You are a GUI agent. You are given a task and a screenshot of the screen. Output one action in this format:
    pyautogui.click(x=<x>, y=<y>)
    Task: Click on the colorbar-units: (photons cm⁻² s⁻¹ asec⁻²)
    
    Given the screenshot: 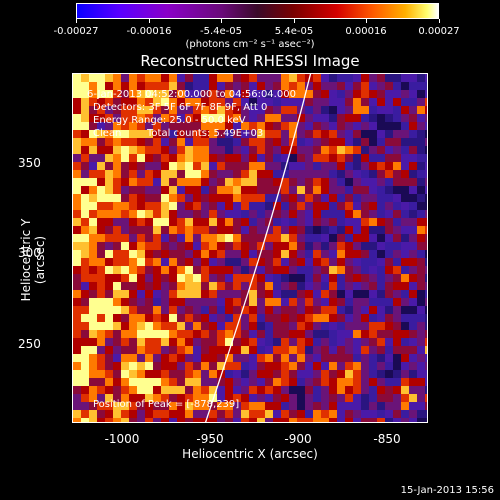 What is the action you would take?
    pyautogui.click(x=250, y=44)
    